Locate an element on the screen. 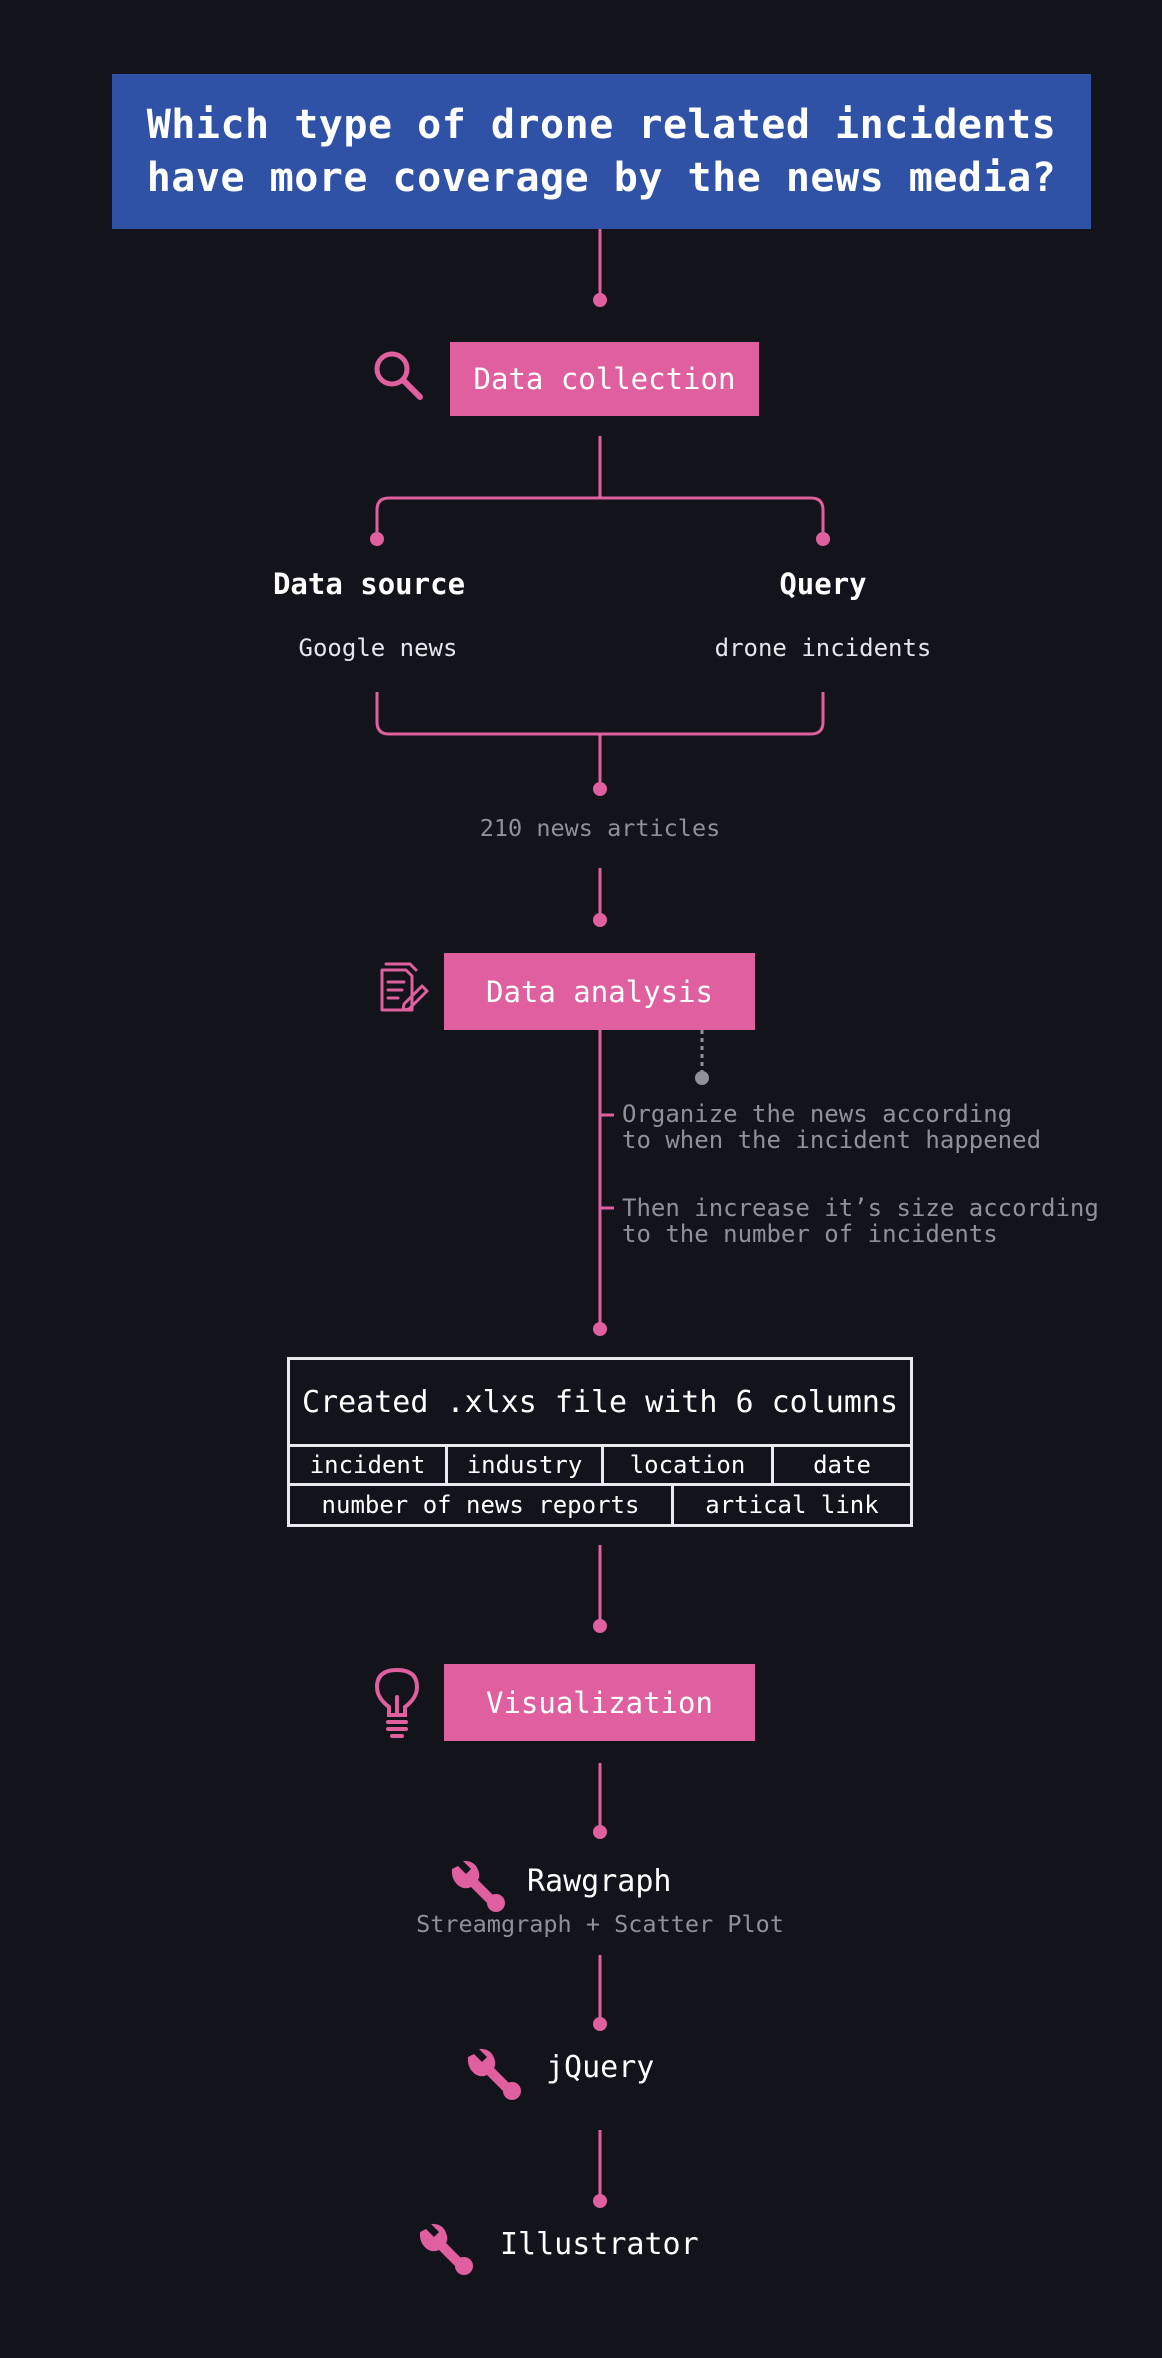  table-cell: artical link is located at coordinates (790, 1505).